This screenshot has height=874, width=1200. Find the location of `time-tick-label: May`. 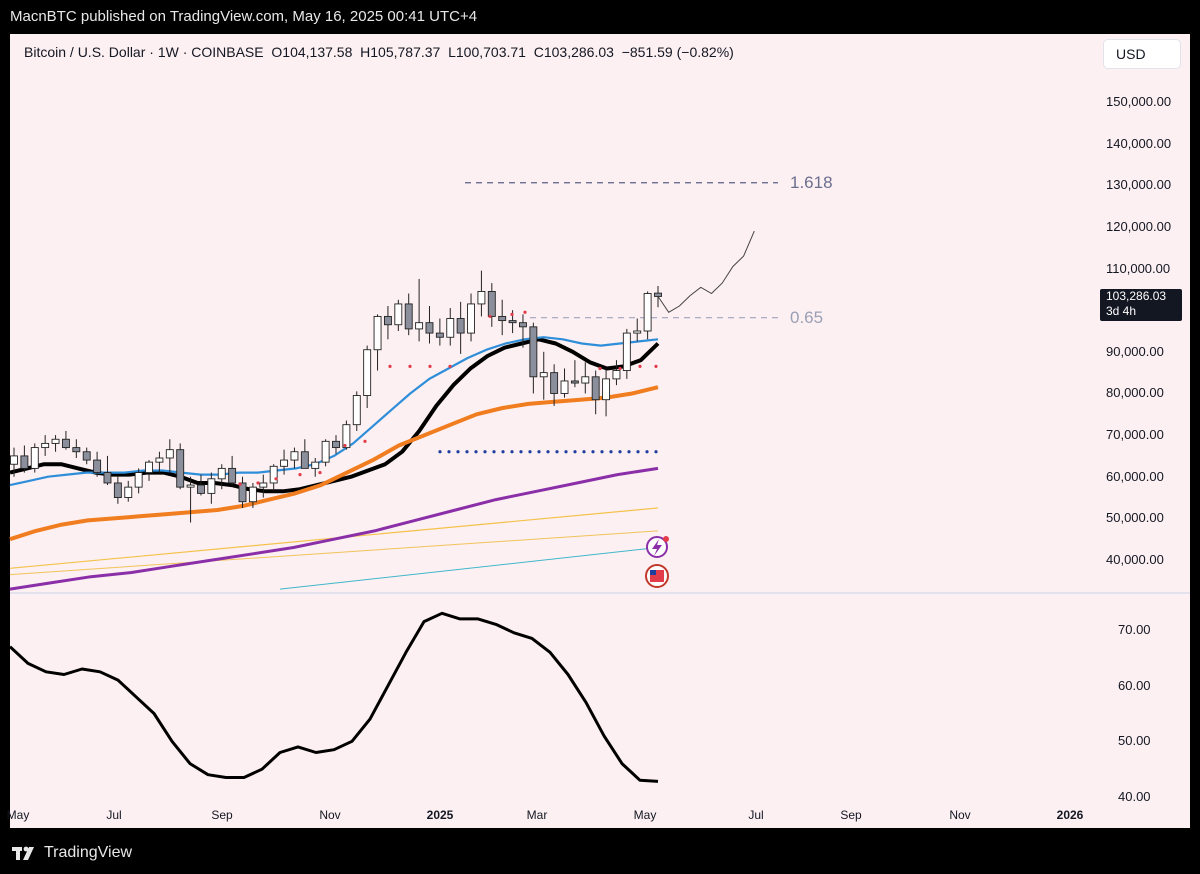

time-tick-label: May is located at coordinates (645, 815).